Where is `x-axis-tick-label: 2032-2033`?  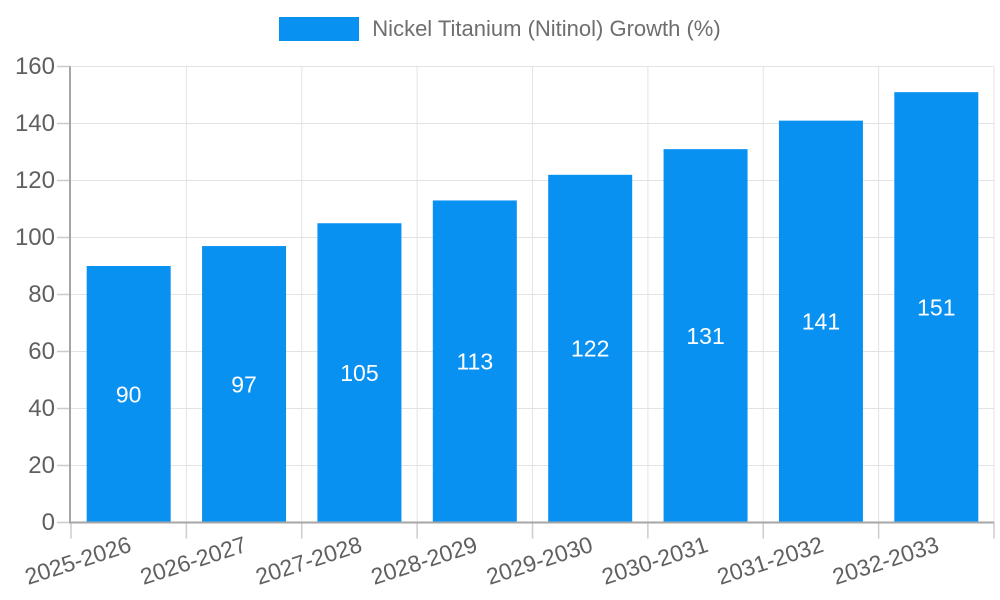 x-axis-tick-label: 2032-2033 is located at coordinates (885, 560).